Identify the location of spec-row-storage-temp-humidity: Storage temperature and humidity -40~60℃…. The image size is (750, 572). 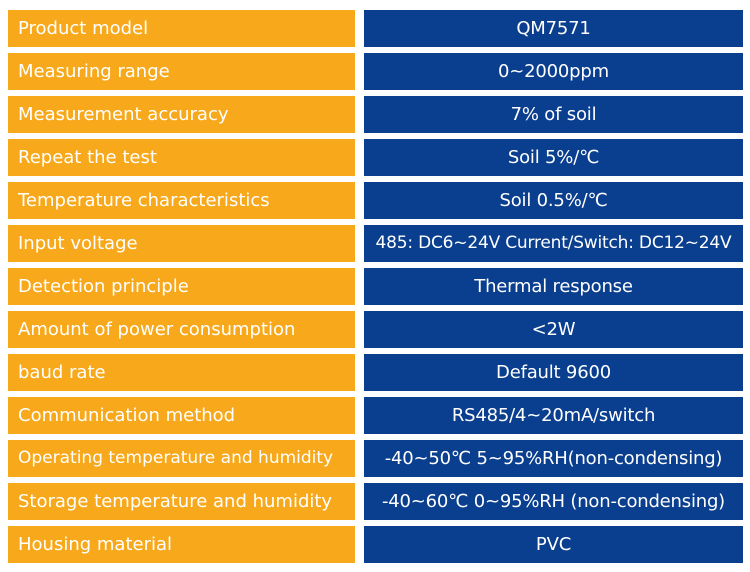
(375, 501).